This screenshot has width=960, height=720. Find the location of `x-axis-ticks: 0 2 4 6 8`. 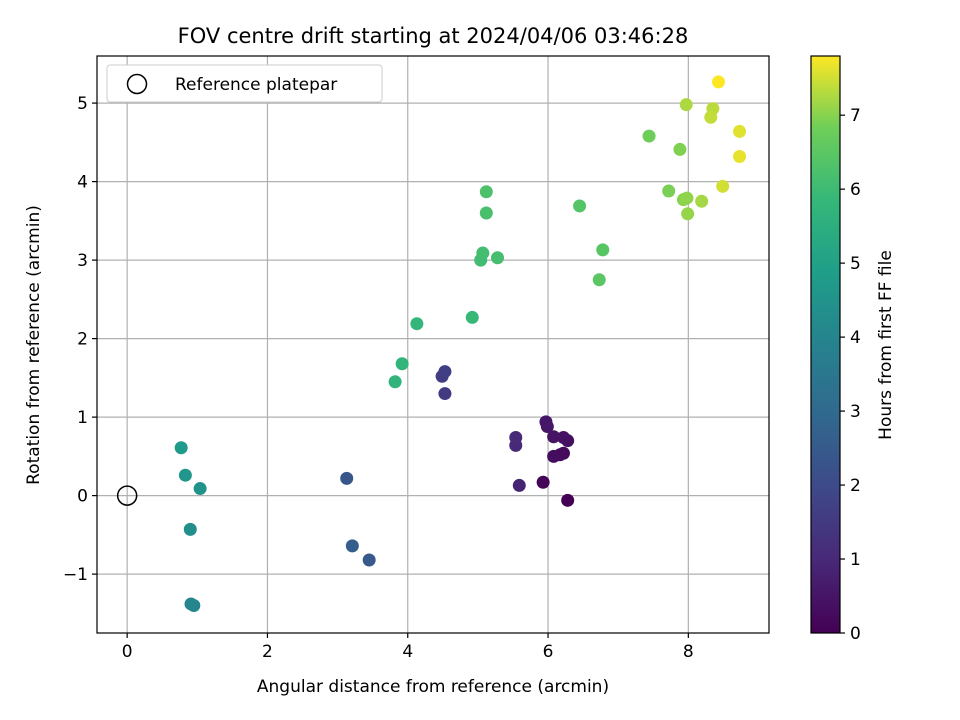

x-axis-ticks: 0 2 4 6 8 is located at coordinates (408, 647).